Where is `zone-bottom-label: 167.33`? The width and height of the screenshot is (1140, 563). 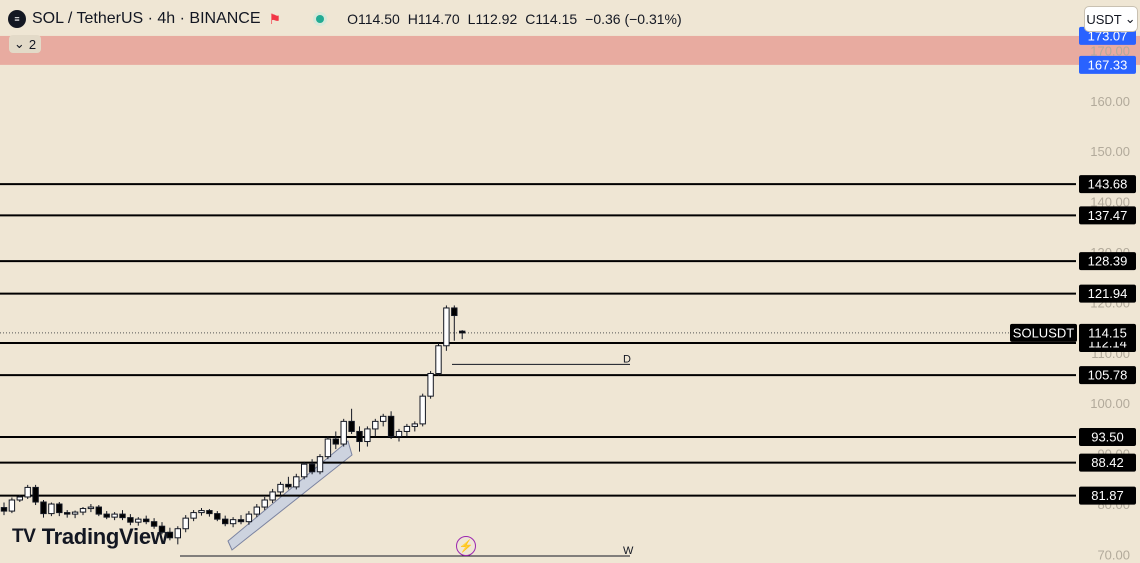 zone-bottom-label: 167.33 is located at coordinates (1108, 64).